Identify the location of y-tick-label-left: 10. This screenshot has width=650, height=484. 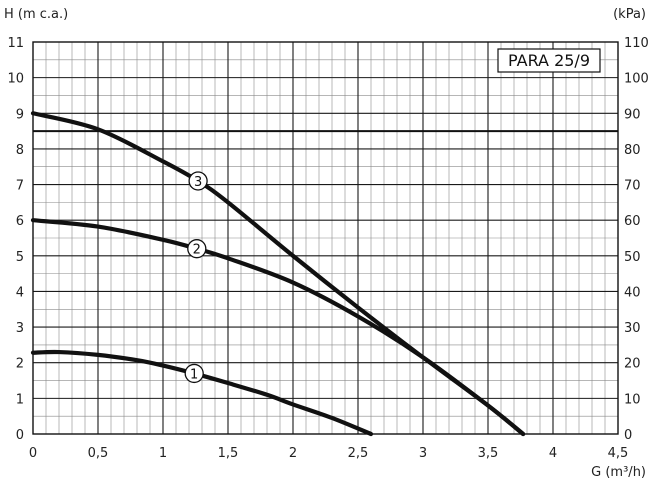
(15, 79).